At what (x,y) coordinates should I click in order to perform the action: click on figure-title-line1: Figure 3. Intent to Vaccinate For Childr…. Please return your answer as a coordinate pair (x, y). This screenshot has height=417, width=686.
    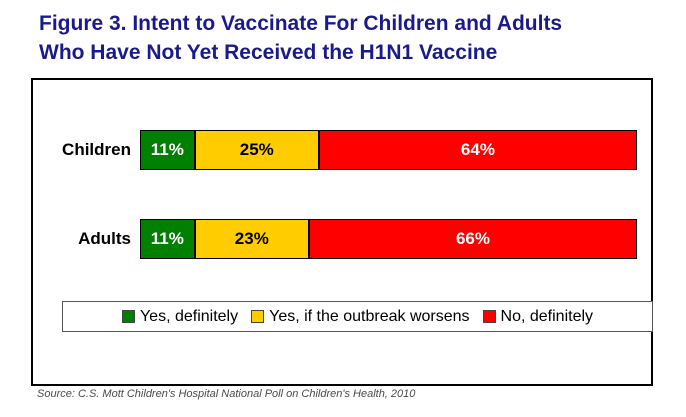
    Looking at the image, I should click on (301, 23).